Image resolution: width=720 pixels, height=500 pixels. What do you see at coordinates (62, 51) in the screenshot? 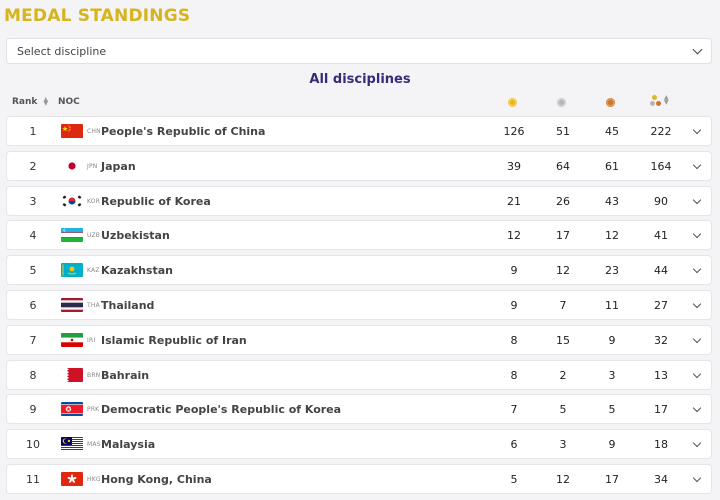
I see `discipline-select-placeholder: Select discipline` at bounding box center [62, 51].